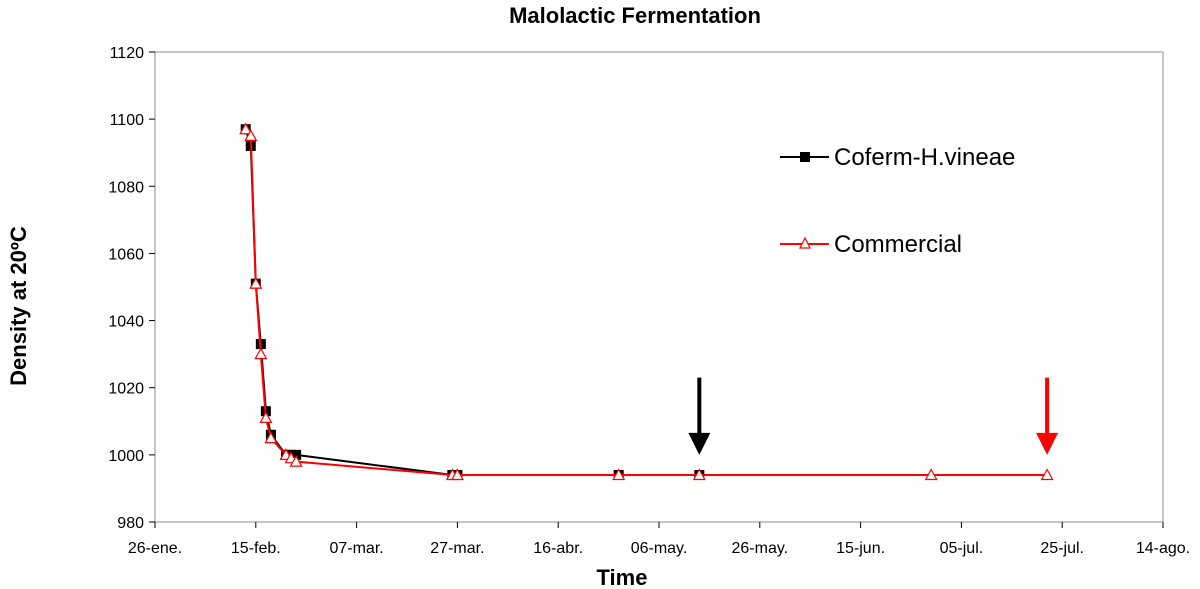 This screenshot has width=1200, height=589. Describe the element at coordinates (897, 201) in the screenshot. I see `legend: Coferm-H.vineae Commercial` at that location.